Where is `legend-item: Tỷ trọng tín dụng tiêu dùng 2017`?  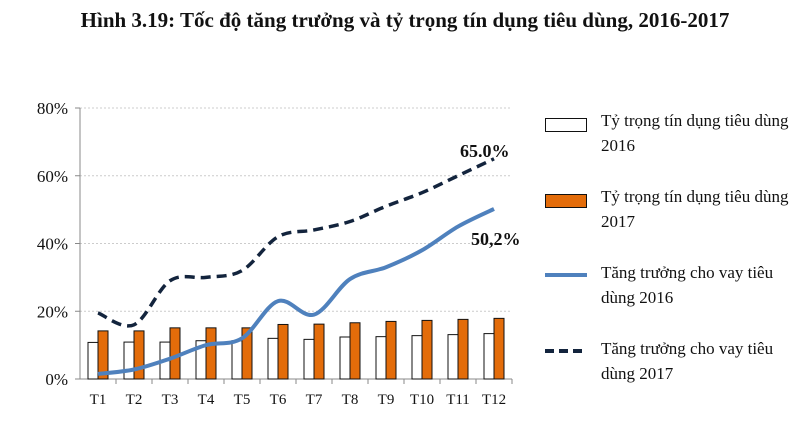
legend-item: Tỷ trọng tín dụng tiêu dùng 2017 is located at coordinates (675, 222).